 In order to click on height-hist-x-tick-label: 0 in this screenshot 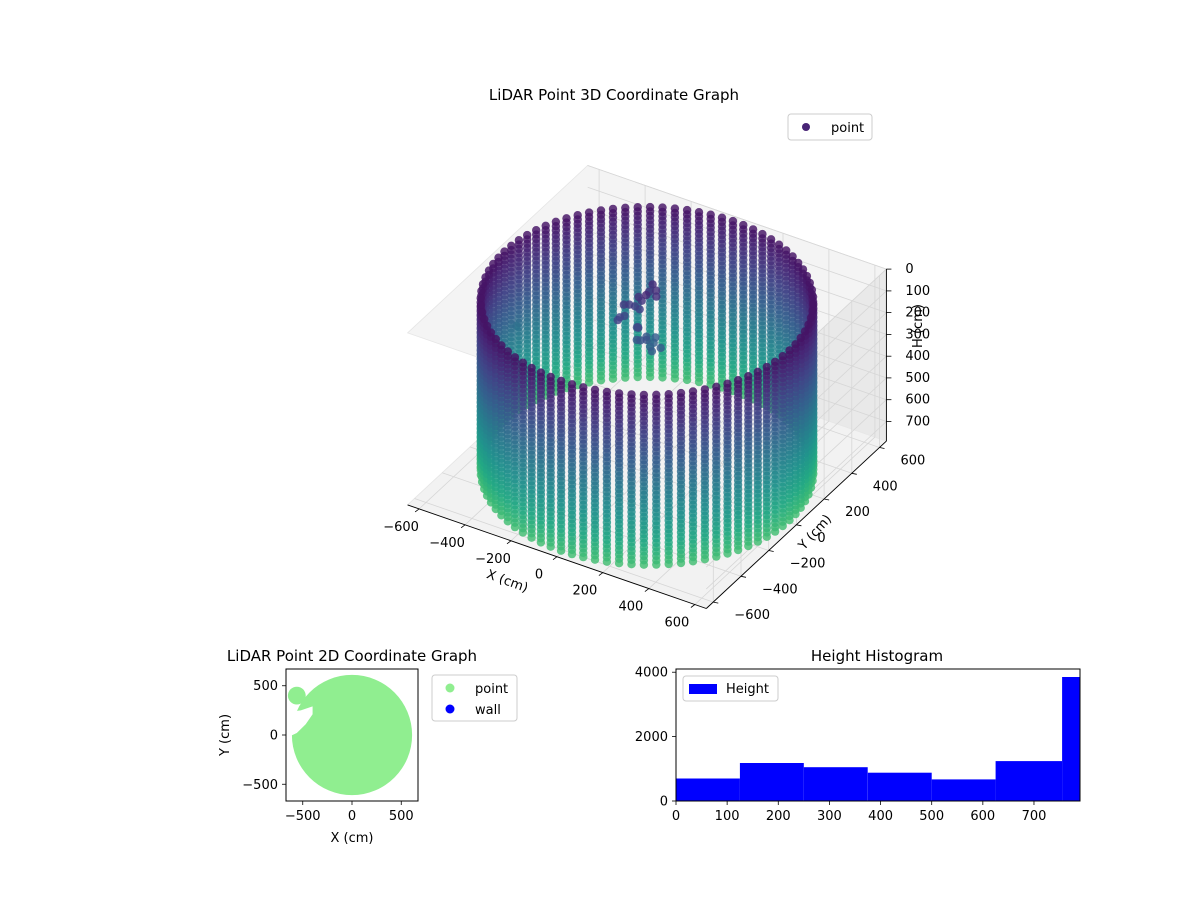, I will do `click(676, 816)`.